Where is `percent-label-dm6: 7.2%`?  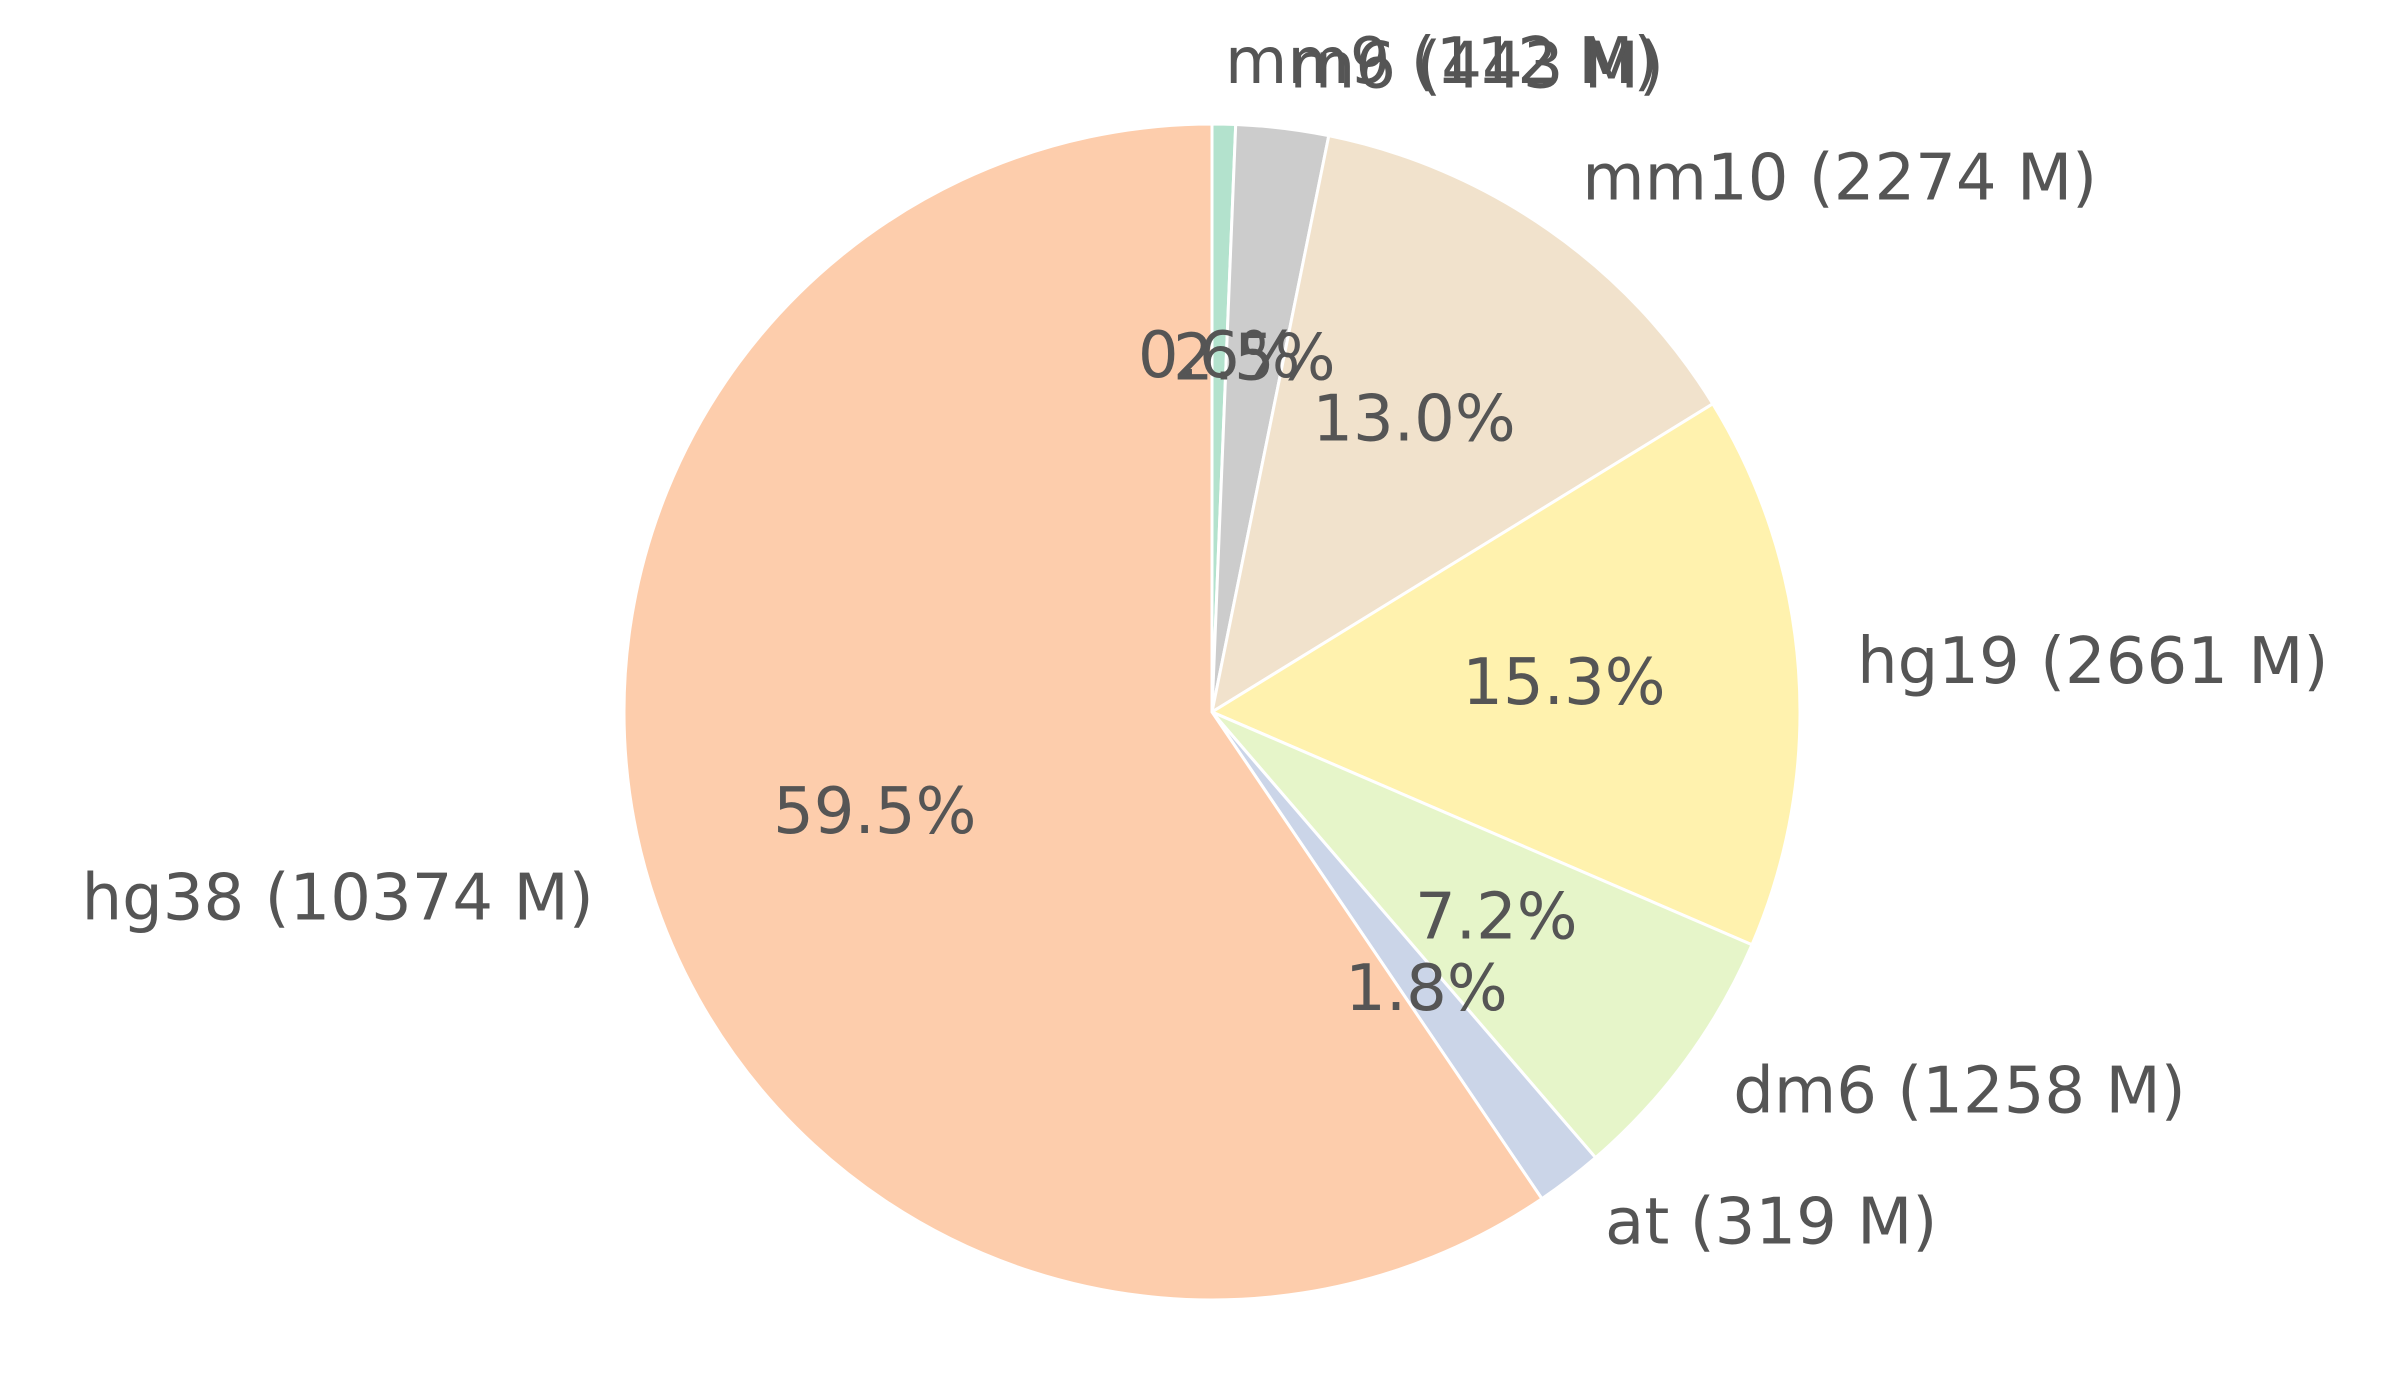 percent-label-dm6: 7.2% is located at coordinates (1496, 917).